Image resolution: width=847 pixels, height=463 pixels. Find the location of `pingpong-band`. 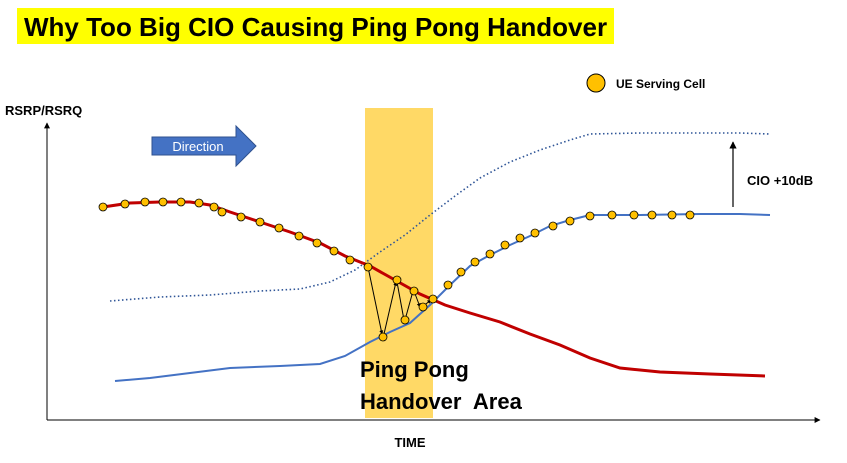

pingpong-band is located at coordinates (399, 263).